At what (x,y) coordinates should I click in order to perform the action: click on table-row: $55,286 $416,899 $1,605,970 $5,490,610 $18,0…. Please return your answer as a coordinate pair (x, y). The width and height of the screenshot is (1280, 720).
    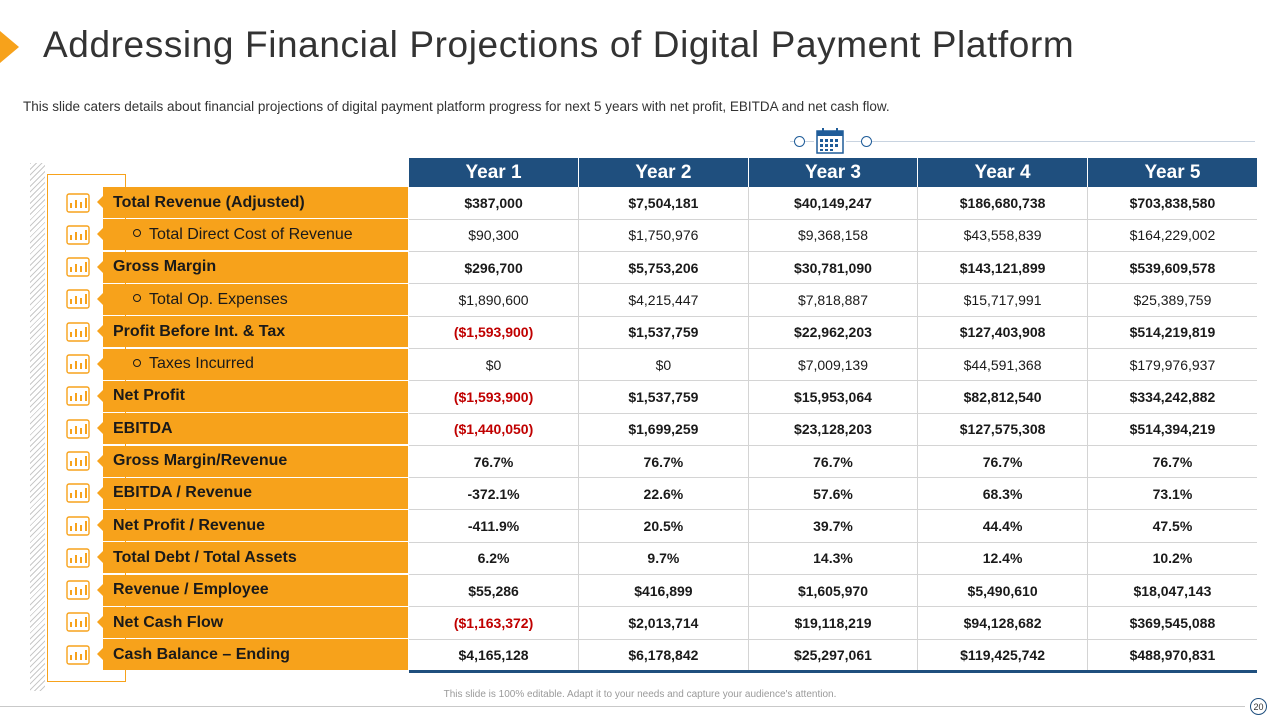
    Looking at the image, I should click on (833, 591).